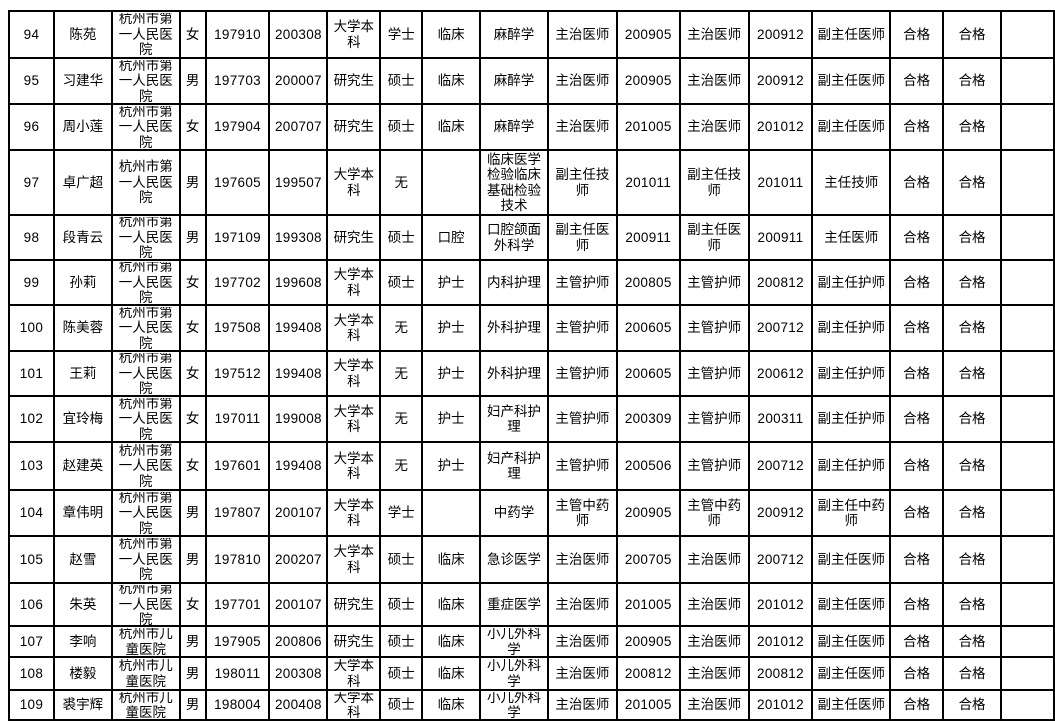 This screenshot has width=1055, height=723. I want to click on cell-specialty: 麻醉学, so click(514, 127).